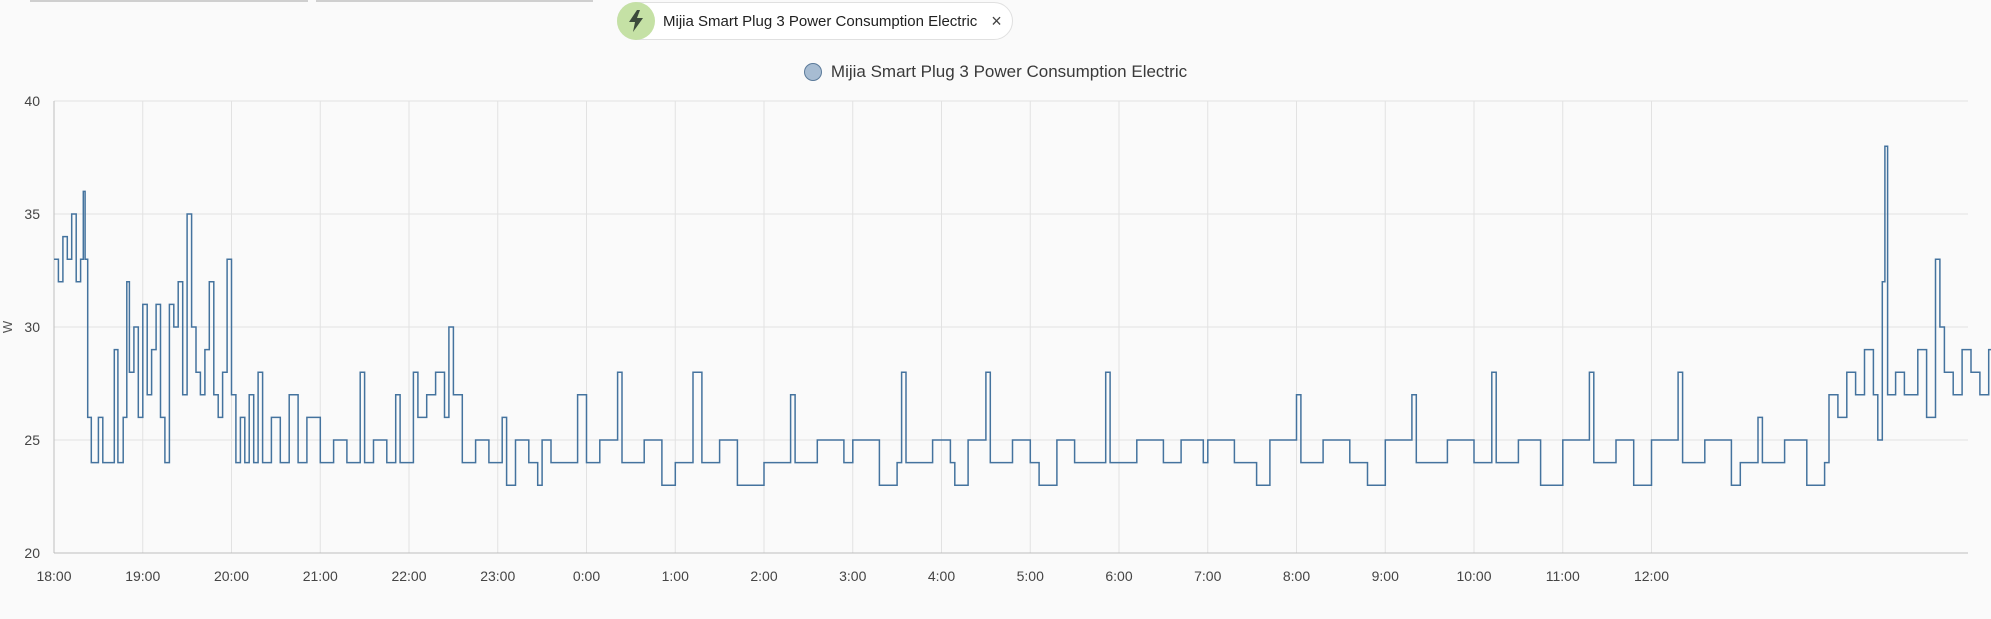  I want to click on x-tick-label: 12:00, so click(1651, 576).